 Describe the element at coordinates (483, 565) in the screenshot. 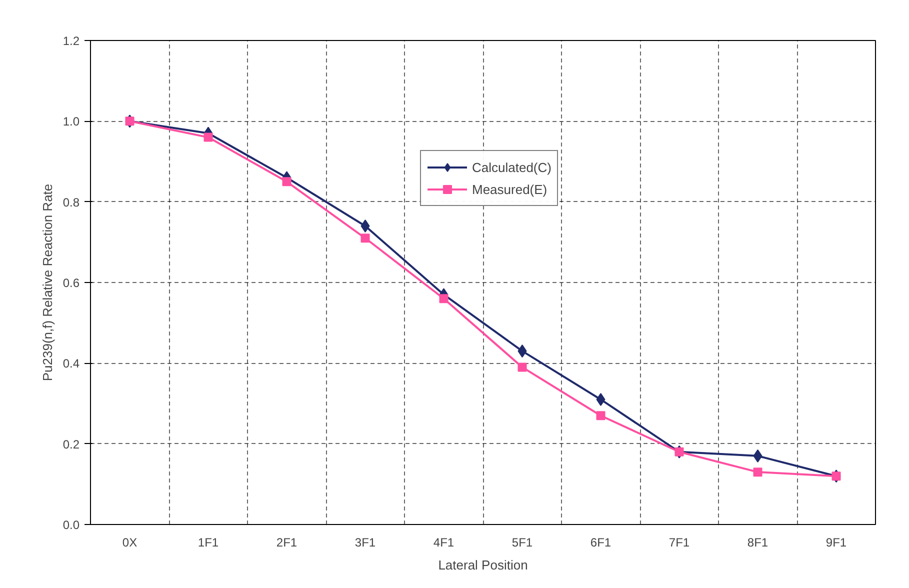

I see `x-axis-title: Lateral Position` at that location.